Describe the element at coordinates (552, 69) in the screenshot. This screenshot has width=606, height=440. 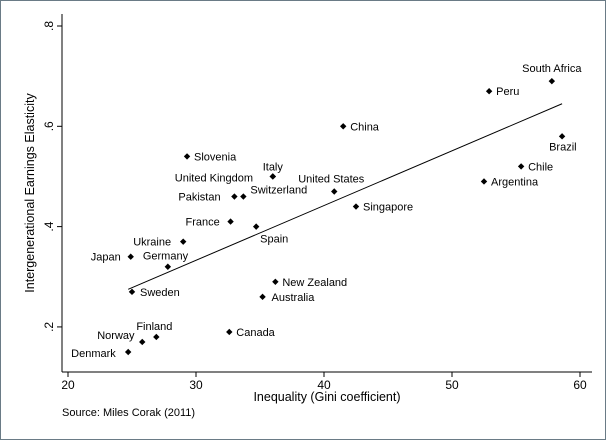
I see `label-south-africa: South Africa` at that location.